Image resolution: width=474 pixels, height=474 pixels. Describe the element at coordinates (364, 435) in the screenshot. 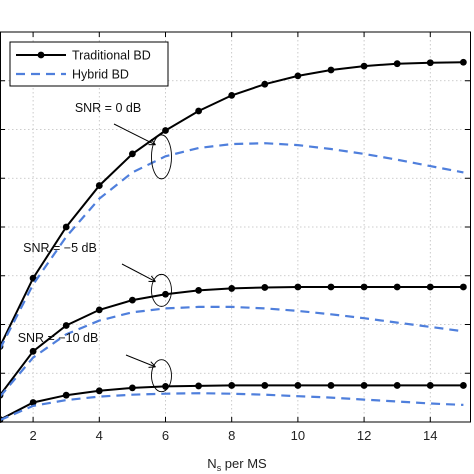

I see `x-tick-label: 12` at that location.